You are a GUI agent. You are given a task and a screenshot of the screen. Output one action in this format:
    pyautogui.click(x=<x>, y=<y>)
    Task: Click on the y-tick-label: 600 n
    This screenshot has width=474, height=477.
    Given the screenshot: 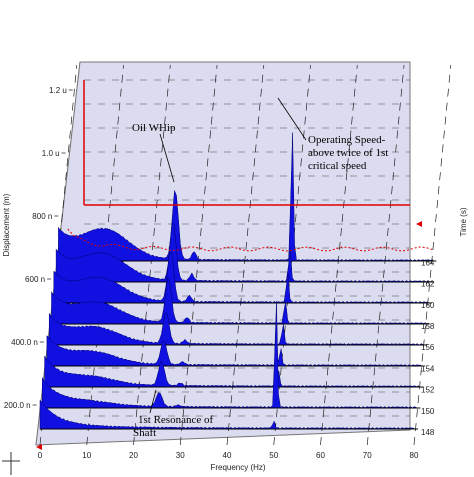 What is the action you would take?
    pyautogui.click(x=35, y=279)
    